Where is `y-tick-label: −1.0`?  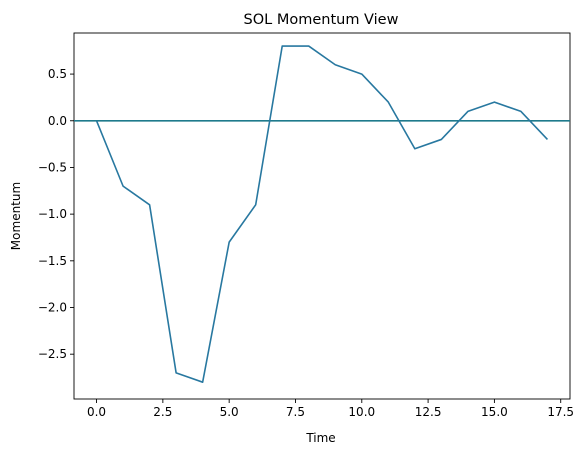 y-tick-label: −1.0 is located at coordinates (52, 214).